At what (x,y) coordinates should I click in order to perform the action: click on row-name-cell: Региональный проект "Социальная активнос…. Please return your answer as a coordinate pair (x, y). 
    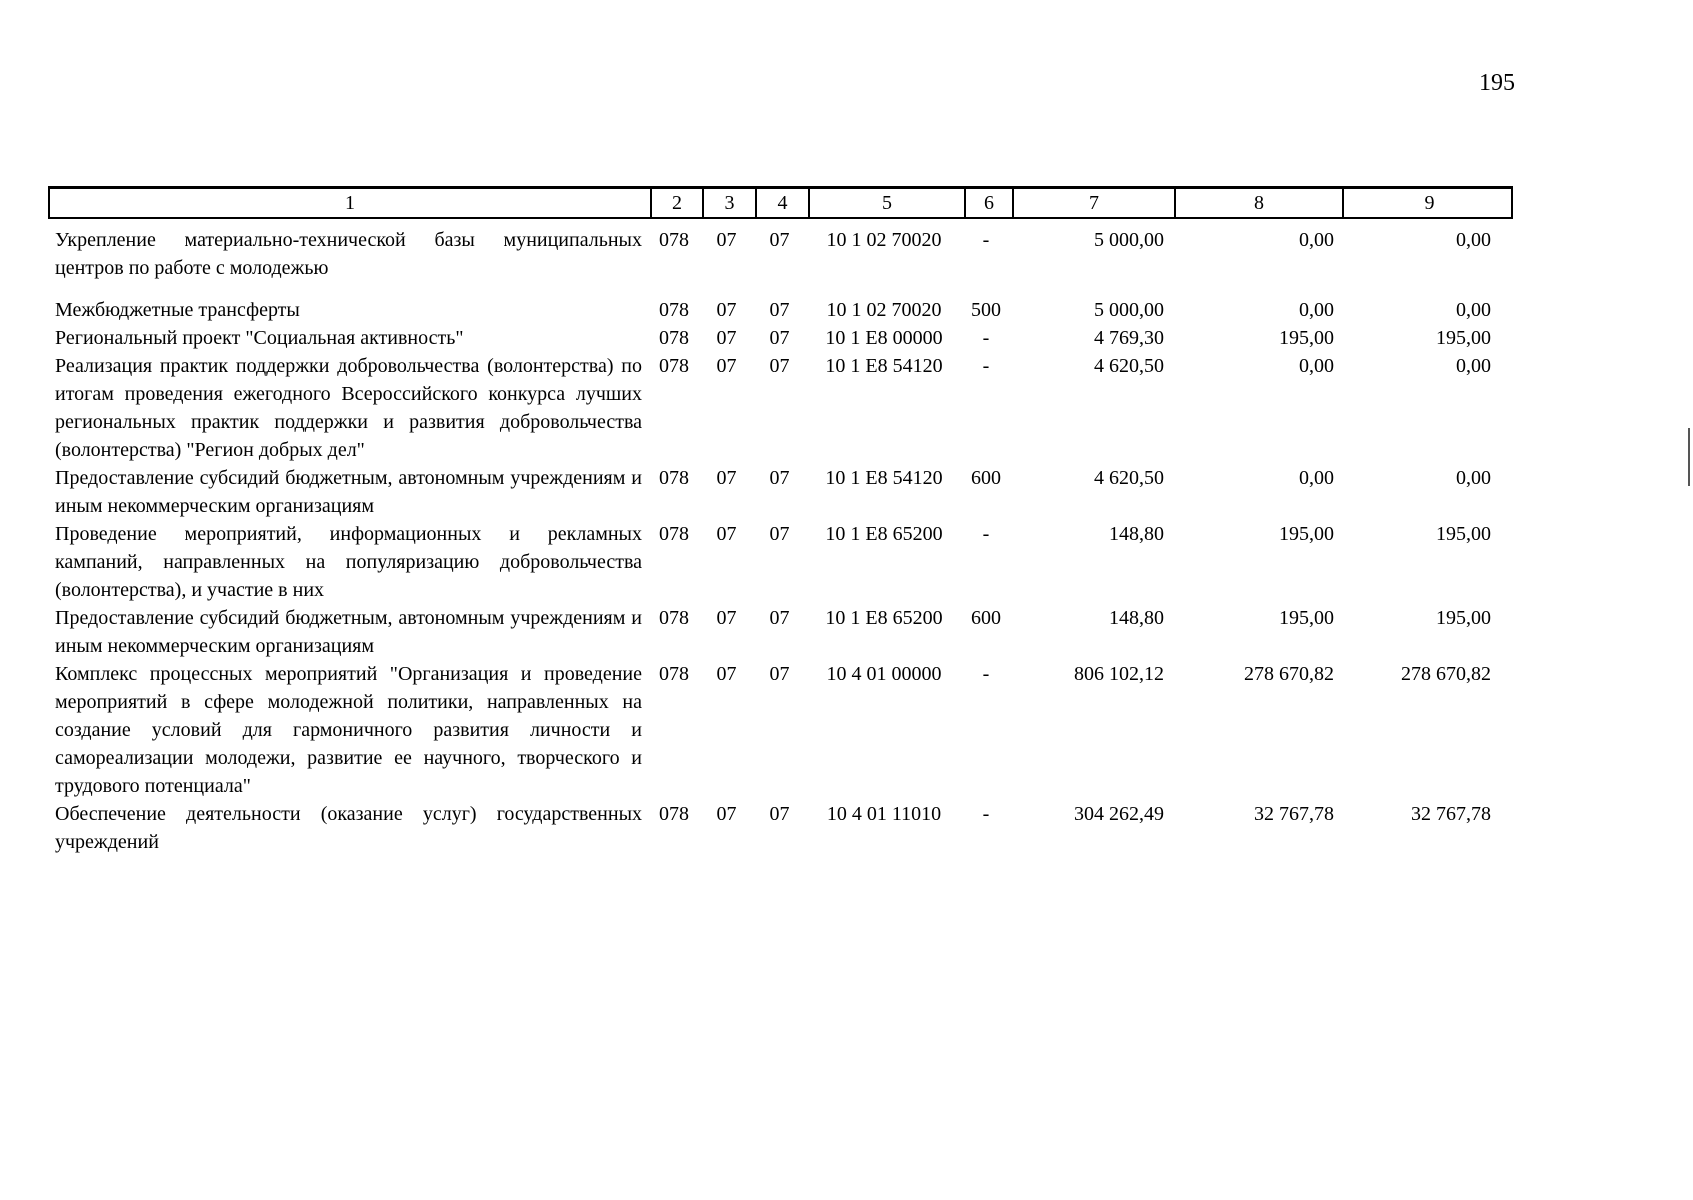
    Looking at the image, I should click on (259, 338).